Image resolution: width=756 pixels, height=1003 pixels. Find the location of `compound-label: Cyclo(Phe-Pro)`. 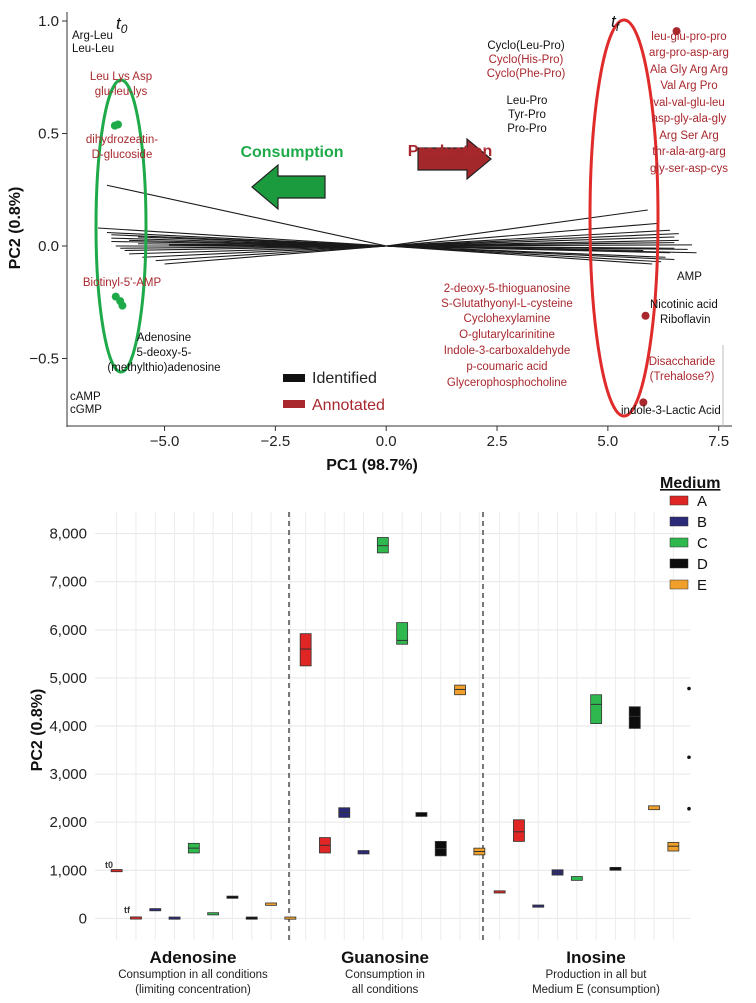

compound-label: Cyclo(Phe-Pro) is located at coordinates (526, 74).